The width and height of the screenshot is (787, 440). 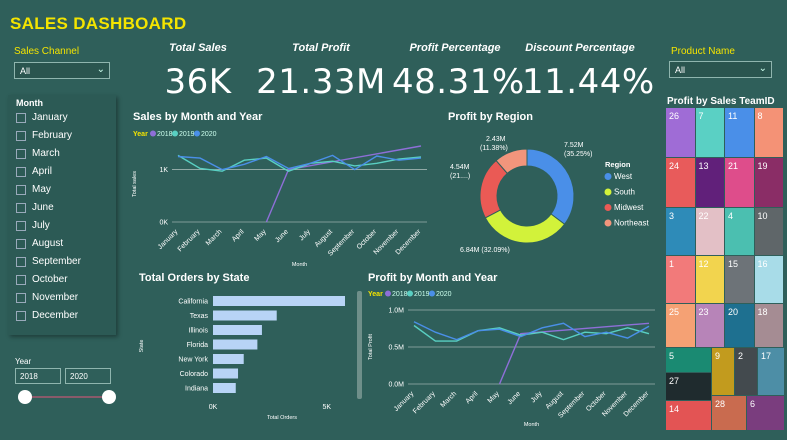 I want to click on treemap-tile-18: 18, so click(x=768, y=325).